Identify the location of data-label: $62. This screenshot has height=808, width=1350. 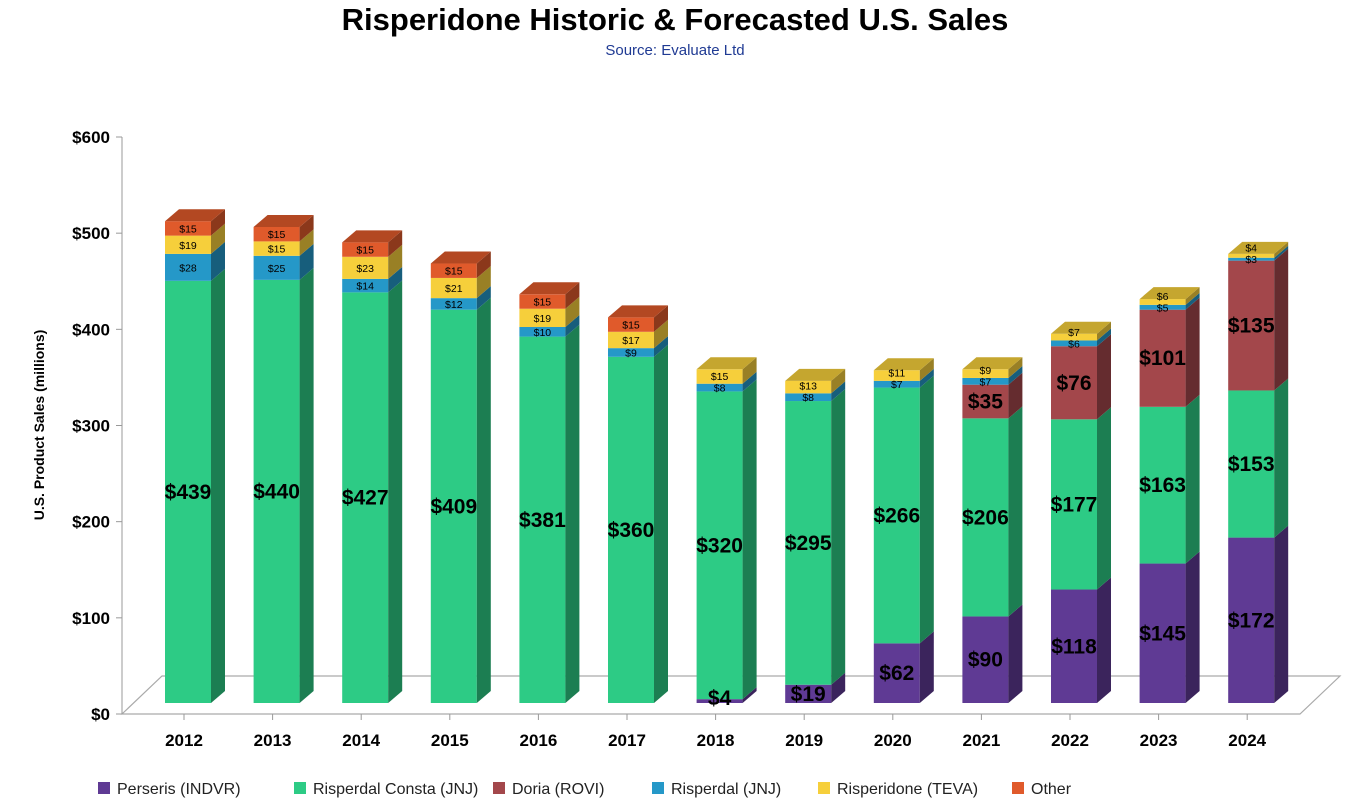
(896, 673).